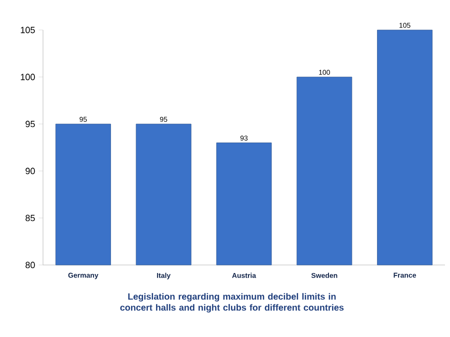 This screenshot has height=337, width=450. Describe the element at coordinates (27, 30) in the screenshot. I see `y-tick-label: 105` at that location.